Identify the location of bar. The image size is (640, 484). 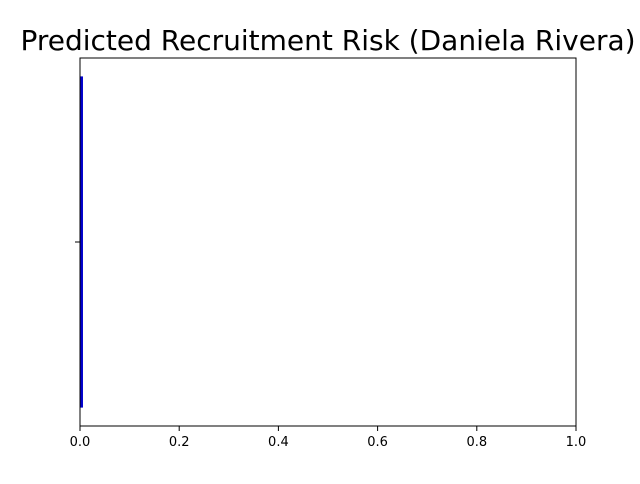
(81, 242).